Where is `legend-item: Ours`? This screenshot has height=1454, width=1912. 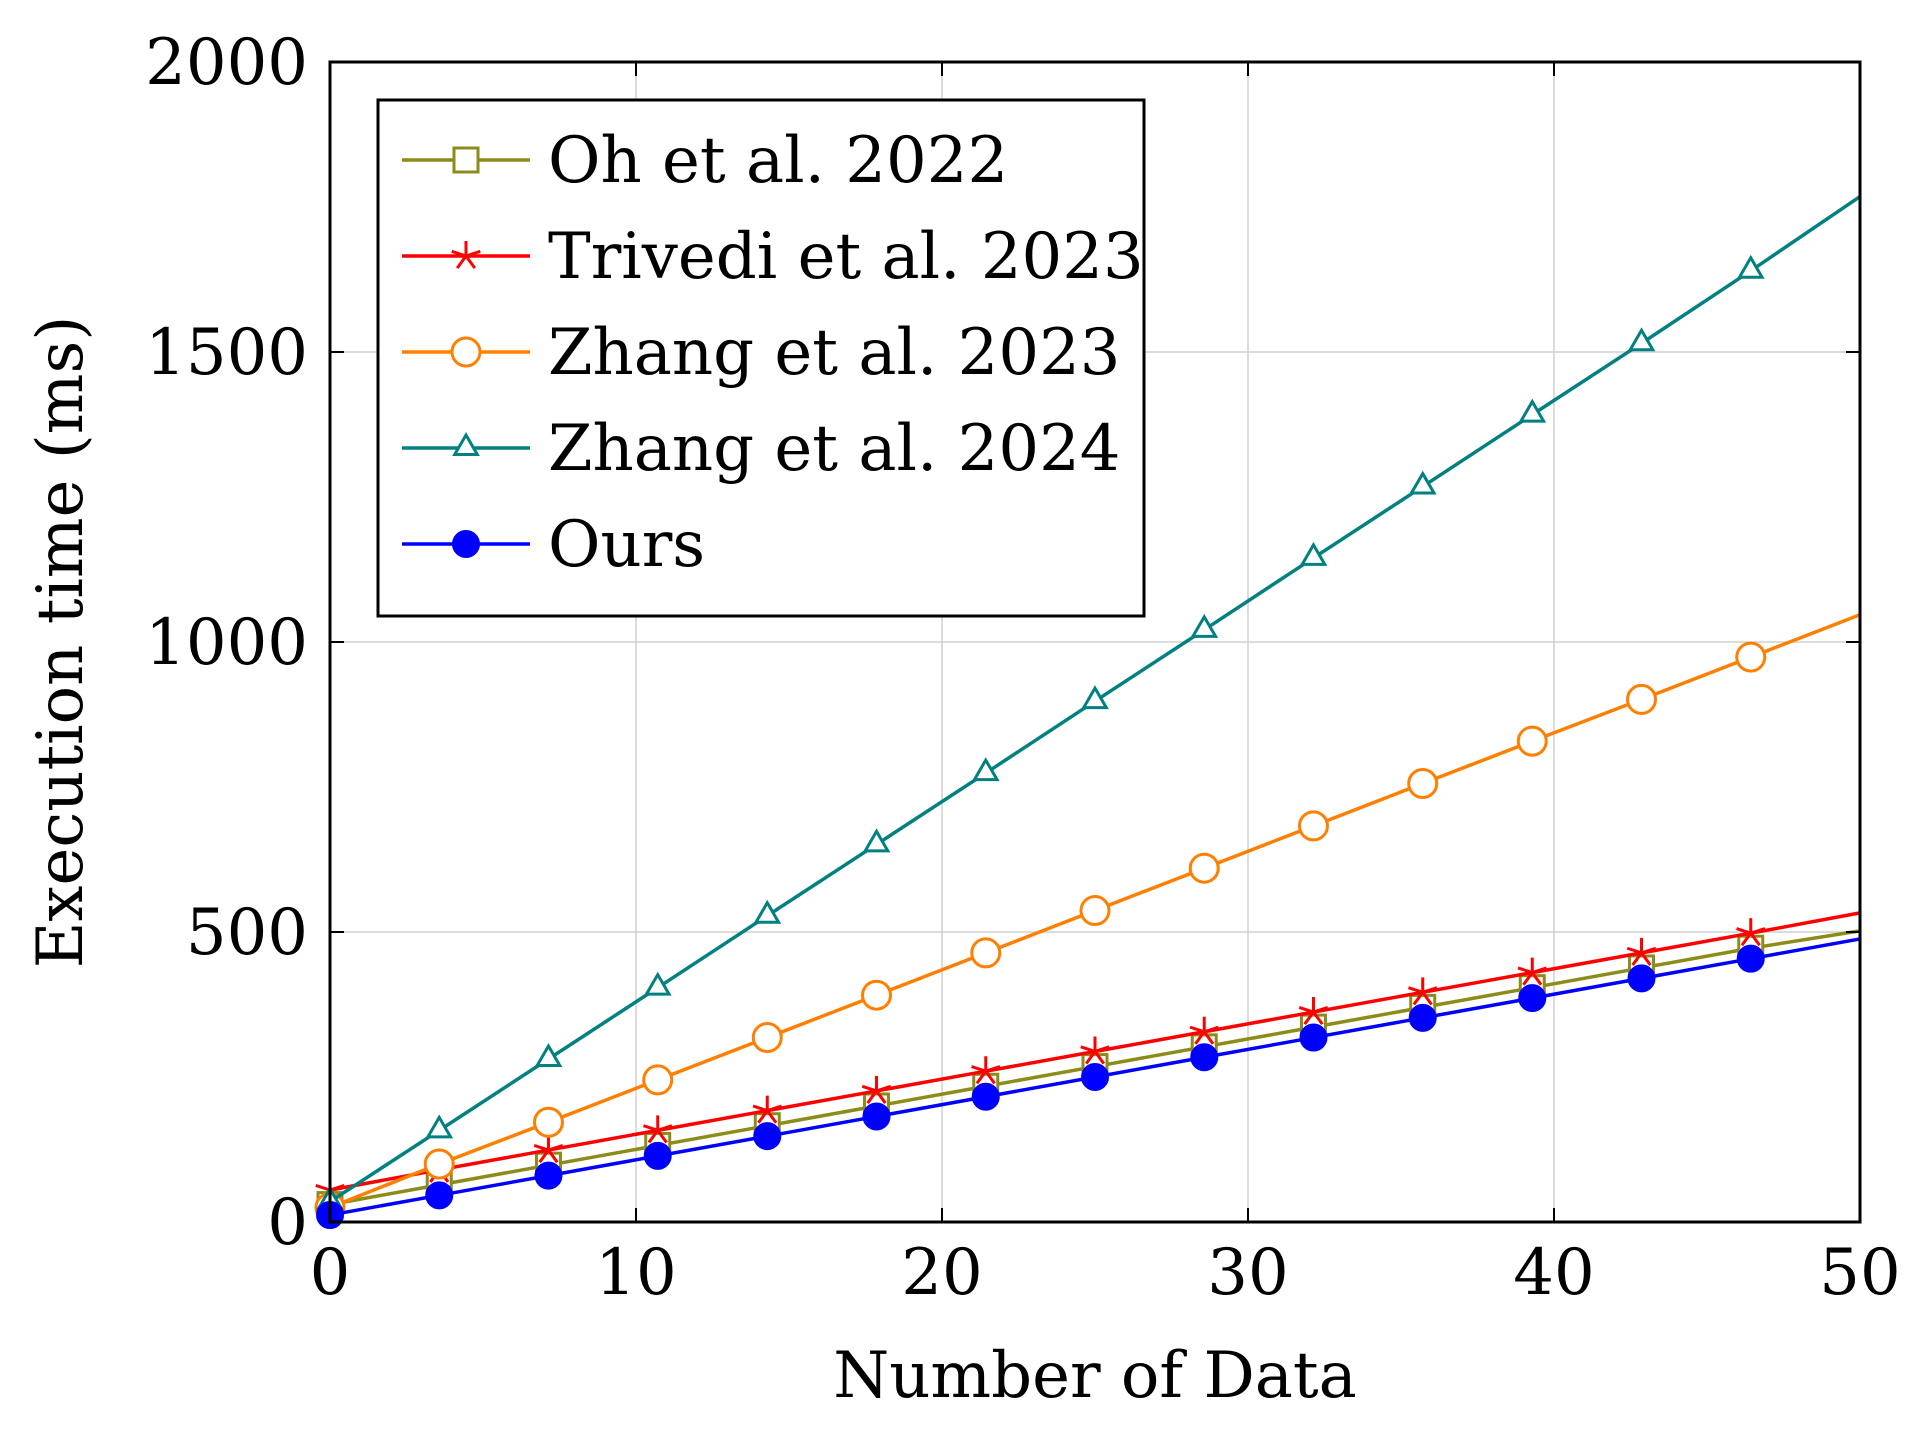 legend-item: Ours is located at coordinates (553, 545).